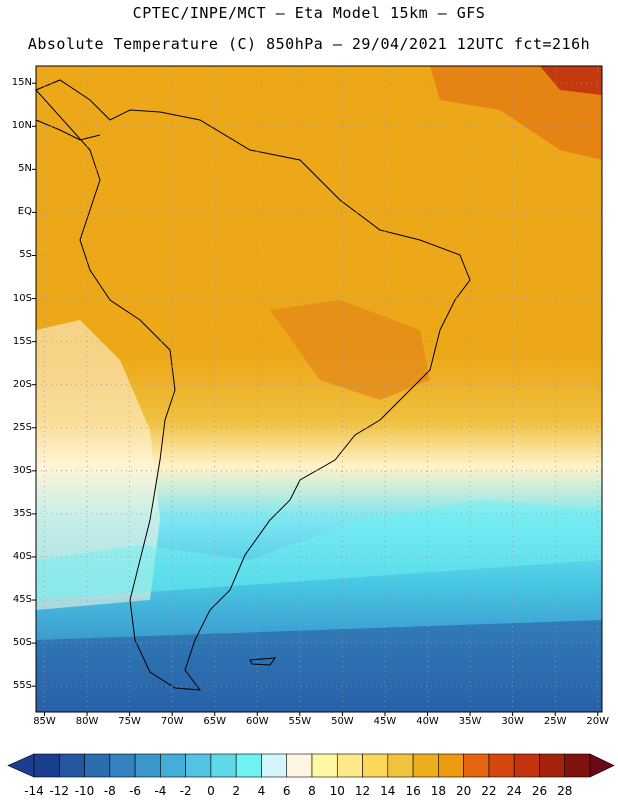 The height and width of the screenshot is (800, 618). Describe the element at coordinates (319, 666) in the screenshot. I see `coldest-band` at that location.